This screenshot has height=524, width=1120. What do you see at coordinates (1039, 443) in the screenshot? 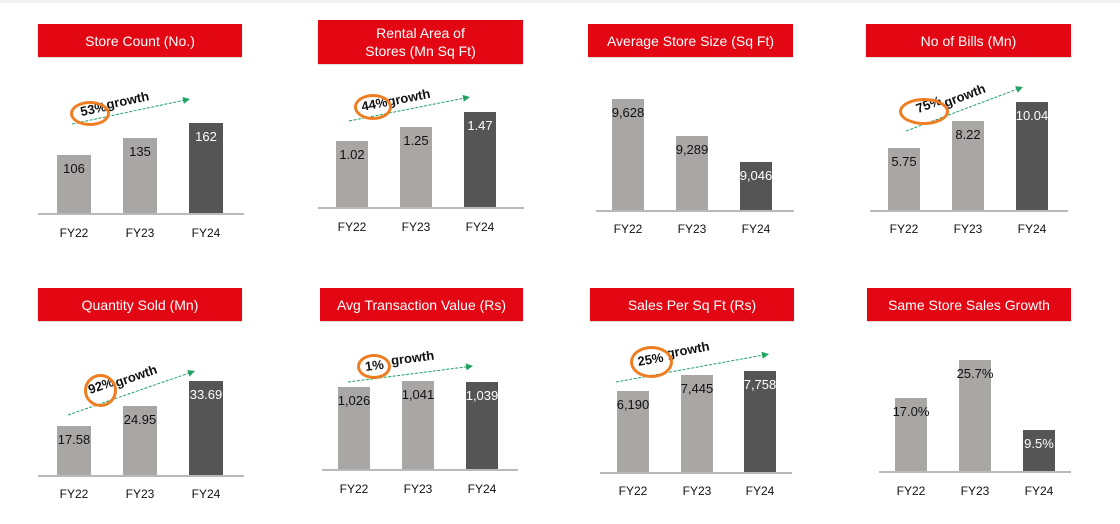
I see `data-label: 9.5%` at bounding box center [1039, 443].